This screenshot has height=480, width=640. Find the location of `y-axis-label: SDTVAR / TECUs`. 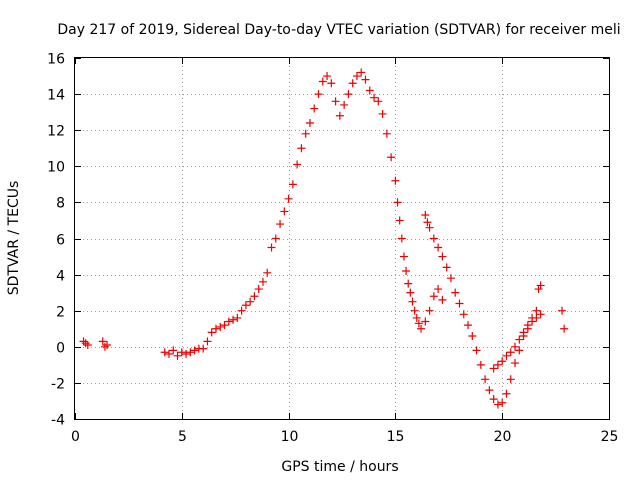

y-axis-label: SDTVAR / TECUs is located at coordinates (14, 238).